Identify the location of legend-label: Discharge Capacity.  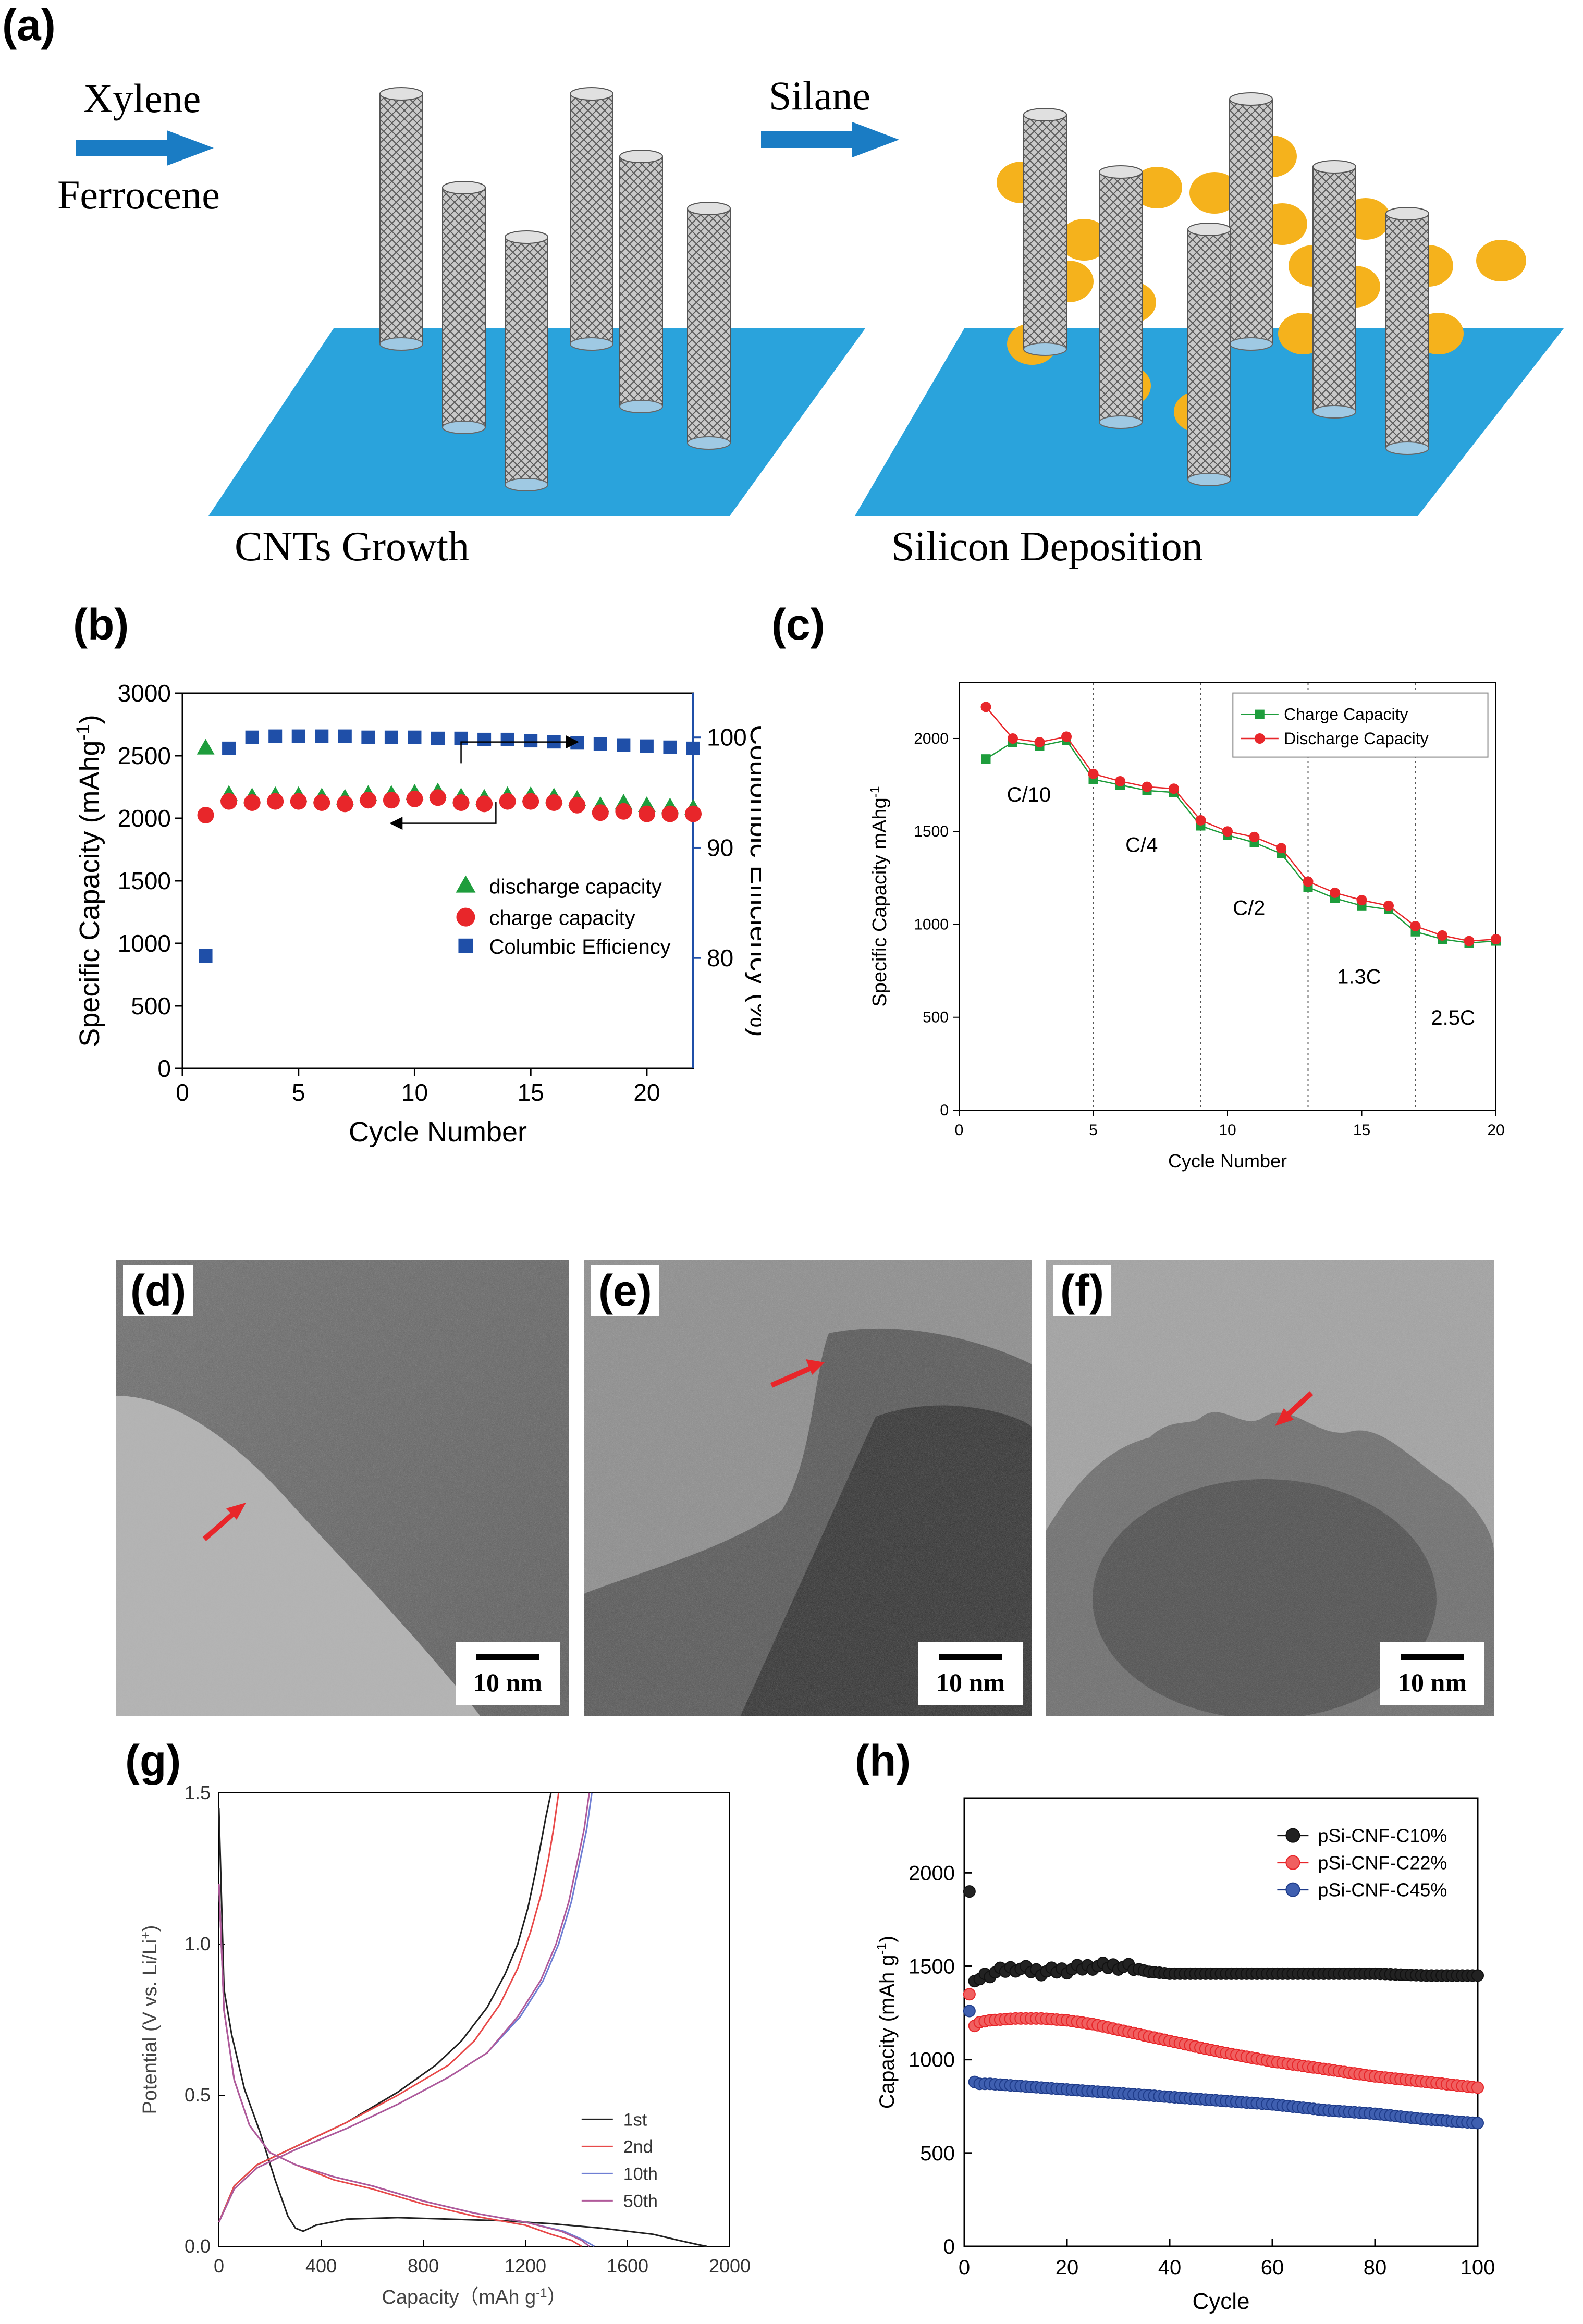
(1356, 738).